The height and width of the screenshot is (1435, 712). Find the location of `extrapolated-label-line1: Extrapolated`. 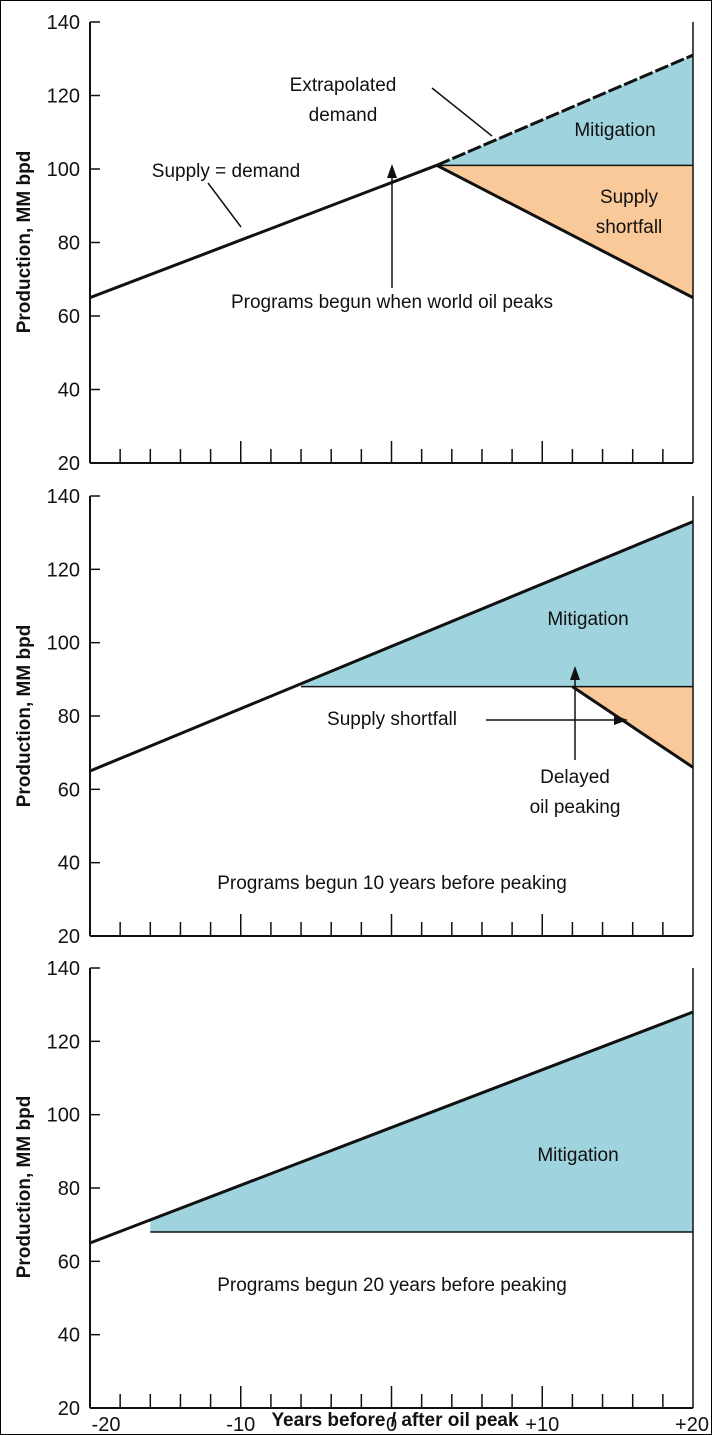

extrapolated-label-line1: Extrapolated is located at coordinates (343, 85).